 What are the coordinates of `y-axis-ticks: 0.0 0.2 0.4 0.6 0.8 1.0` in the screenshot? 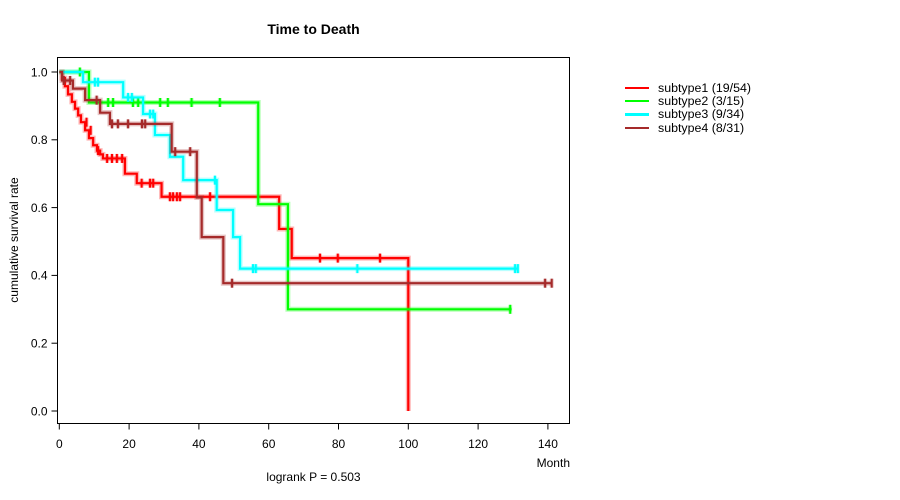 It's located at (44, 241).